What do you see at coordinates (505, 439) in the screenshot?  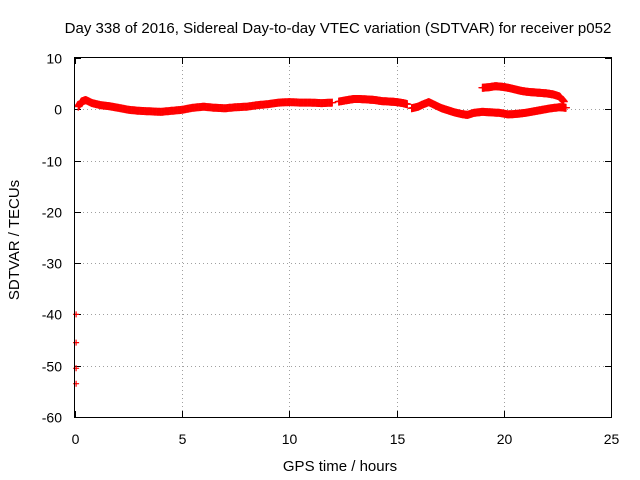 I see `x-tick-label: 20` at bounding box center [505, 439].